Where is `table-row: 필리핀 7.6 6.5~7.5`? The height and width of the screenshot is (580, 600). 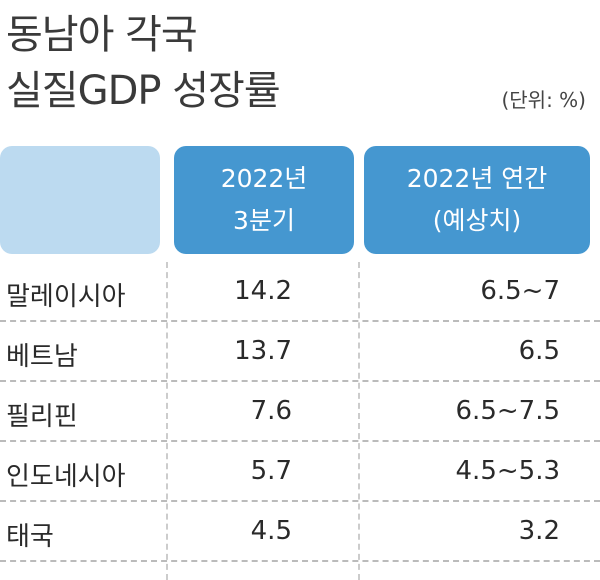
table-row: 필리핀 7.6 6.5~7.5 is located at coordinates (300, 412).